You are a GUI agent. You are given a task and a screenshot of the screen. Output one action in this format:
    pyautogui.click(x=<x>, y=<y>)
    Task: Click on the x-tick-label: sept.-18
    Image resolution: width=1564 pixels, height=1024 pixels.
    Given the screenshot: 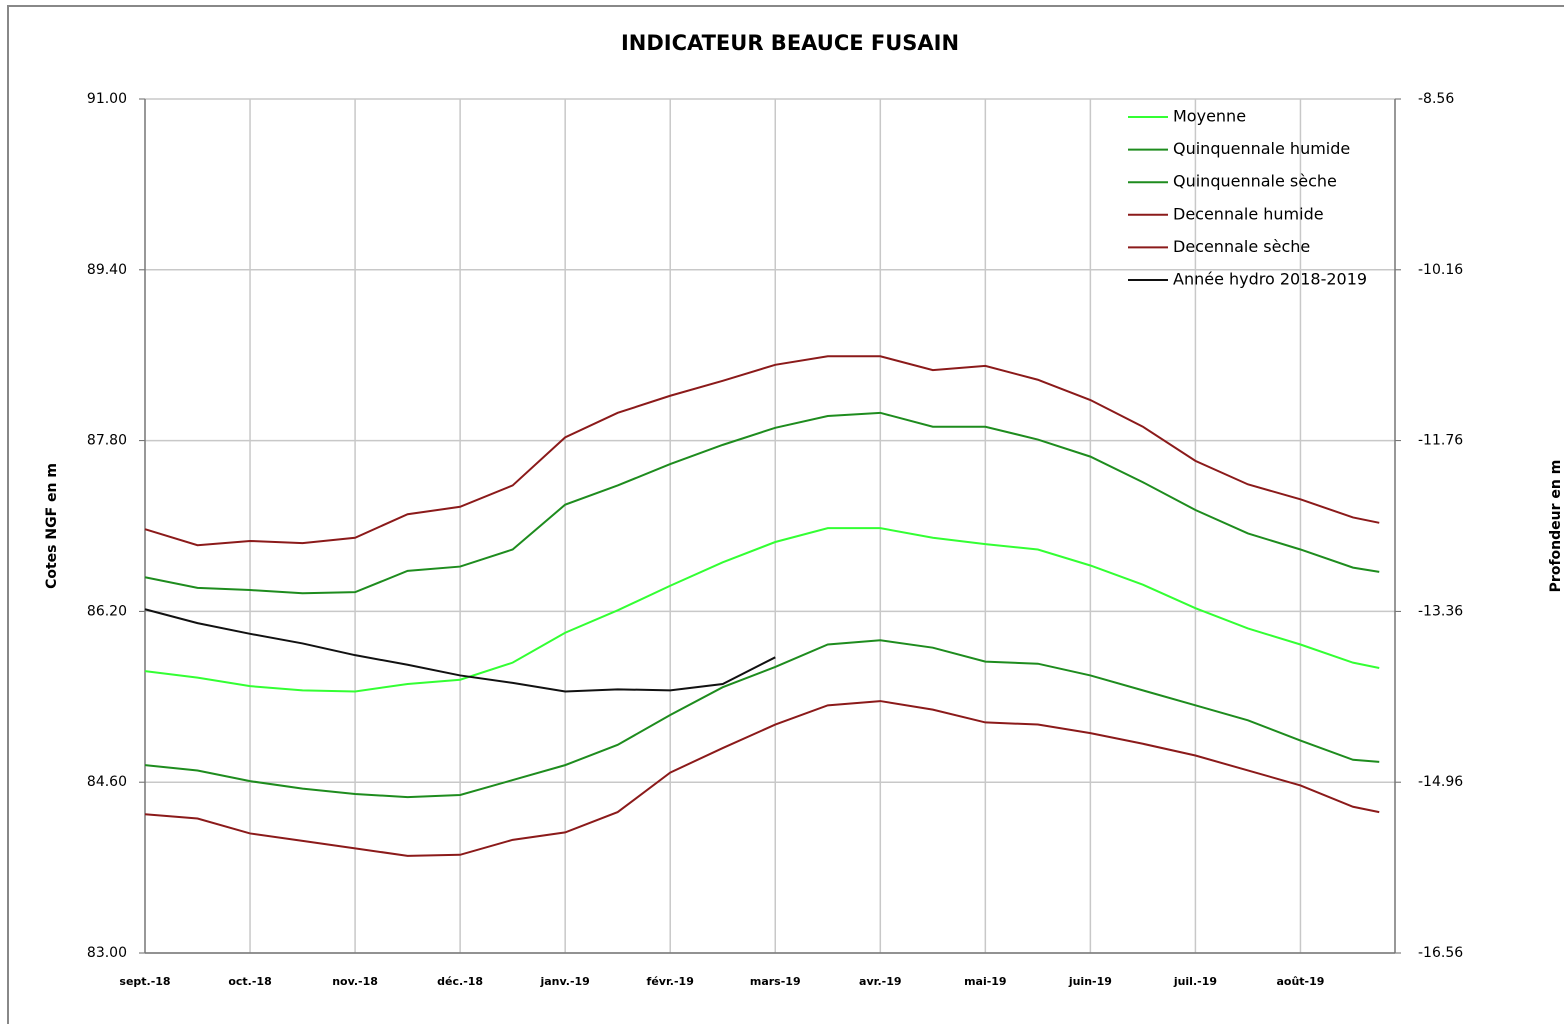 What is the action you would take?
    pyautogui.click(x=144, y=981)
    